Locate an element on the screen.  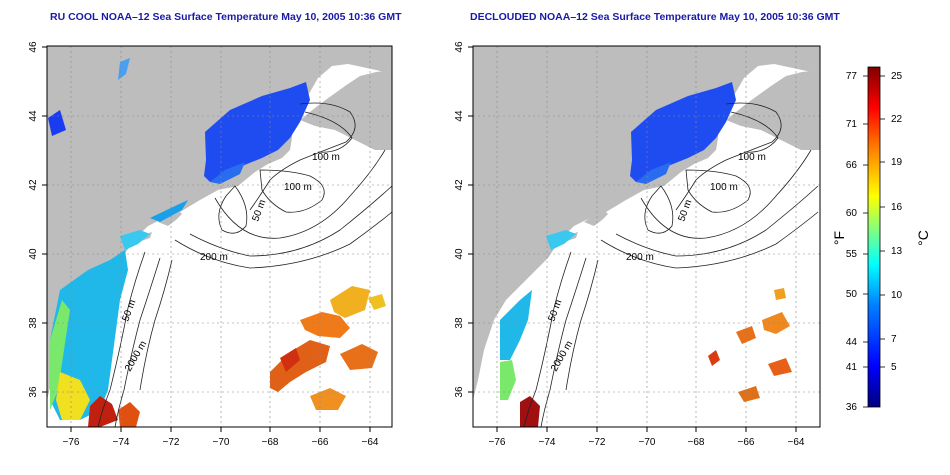
colorbar-celsius-tick: 16 is located at coordinates (897, 207).